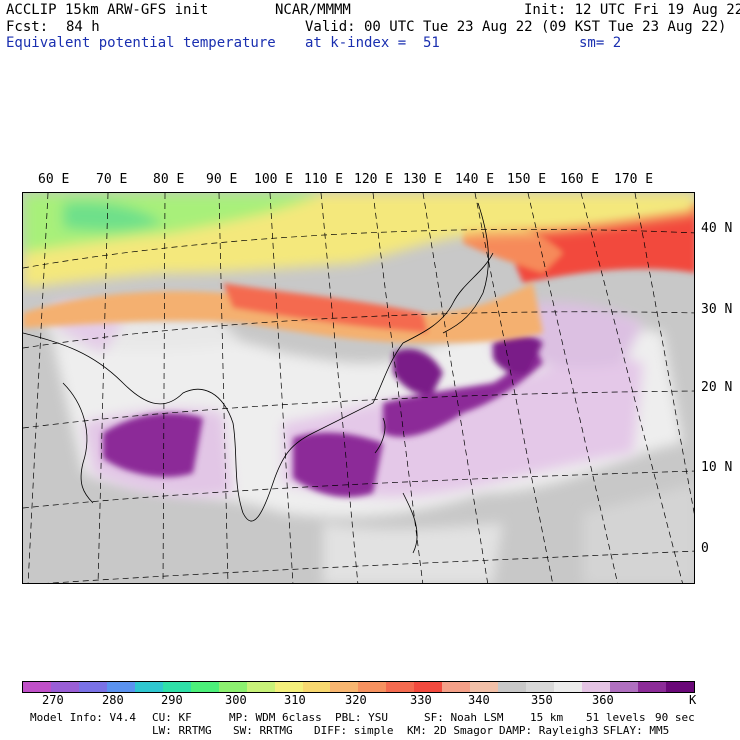 This screenshot has height=740, width=740. Describe the element at coordinates (542, 700) in the screenshot. I see `colorbar-tick: 350` at that location.